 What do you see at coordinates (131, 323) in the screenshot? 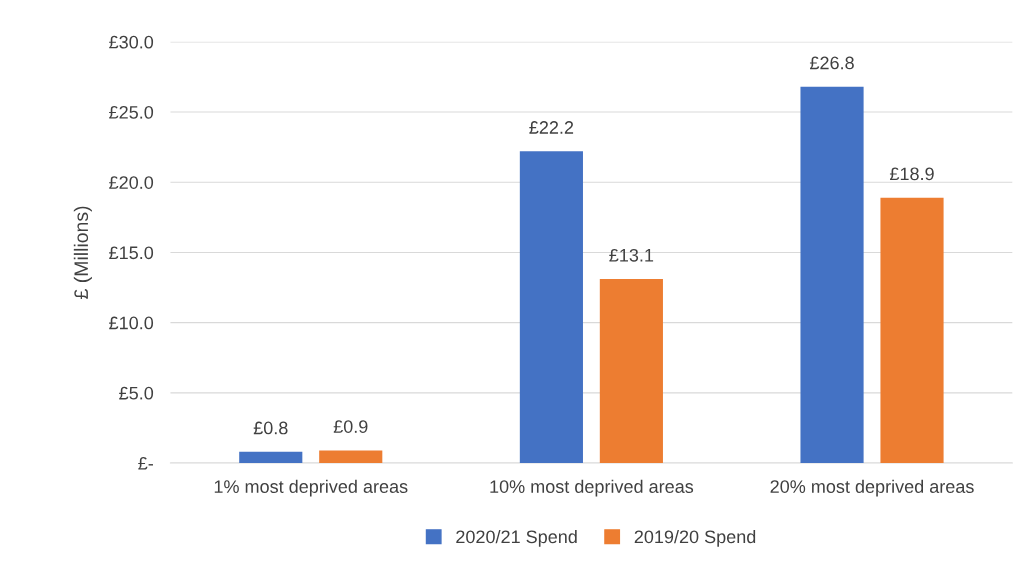
I see `y-tick-label: £10.0` at bounding box center [131, 323].